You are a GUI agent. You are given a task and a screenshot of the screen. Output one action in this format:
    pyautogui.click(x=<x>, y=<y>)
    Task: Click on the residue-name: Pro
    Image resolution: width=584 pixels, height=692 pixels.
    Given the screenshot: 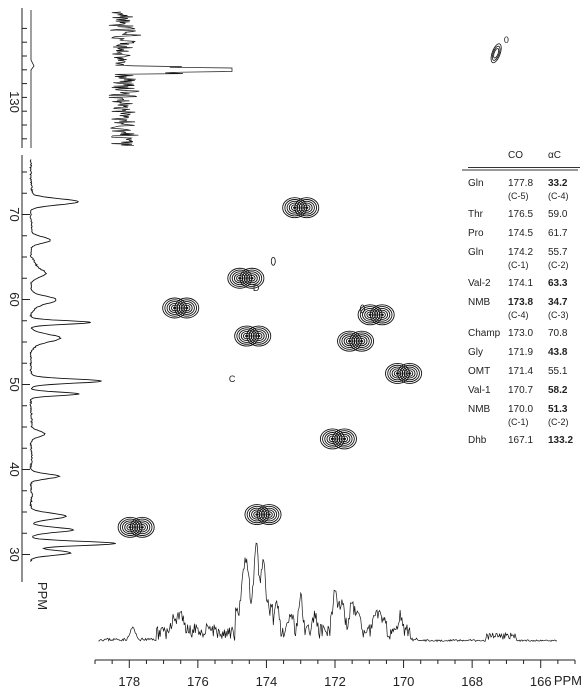 What is the action you would take?
    pyautogui.click(x=488, y=230)
    